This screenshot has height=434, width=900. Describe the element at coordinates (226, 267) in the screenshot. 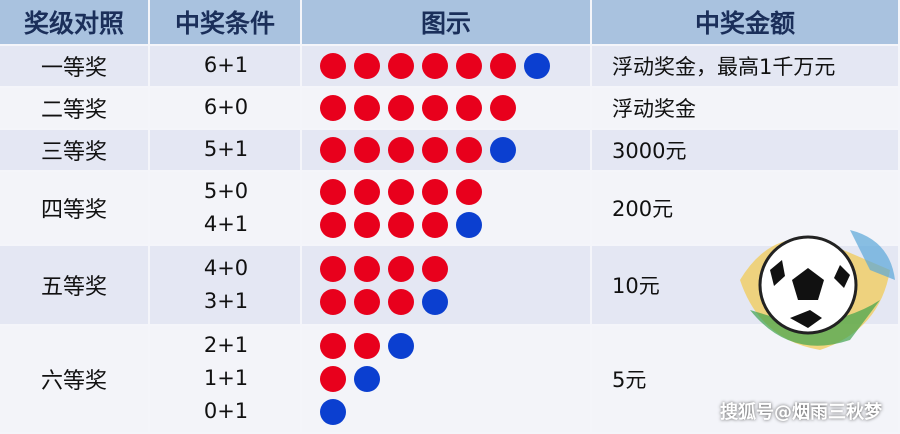

I see `condition: 4+0` at that location.